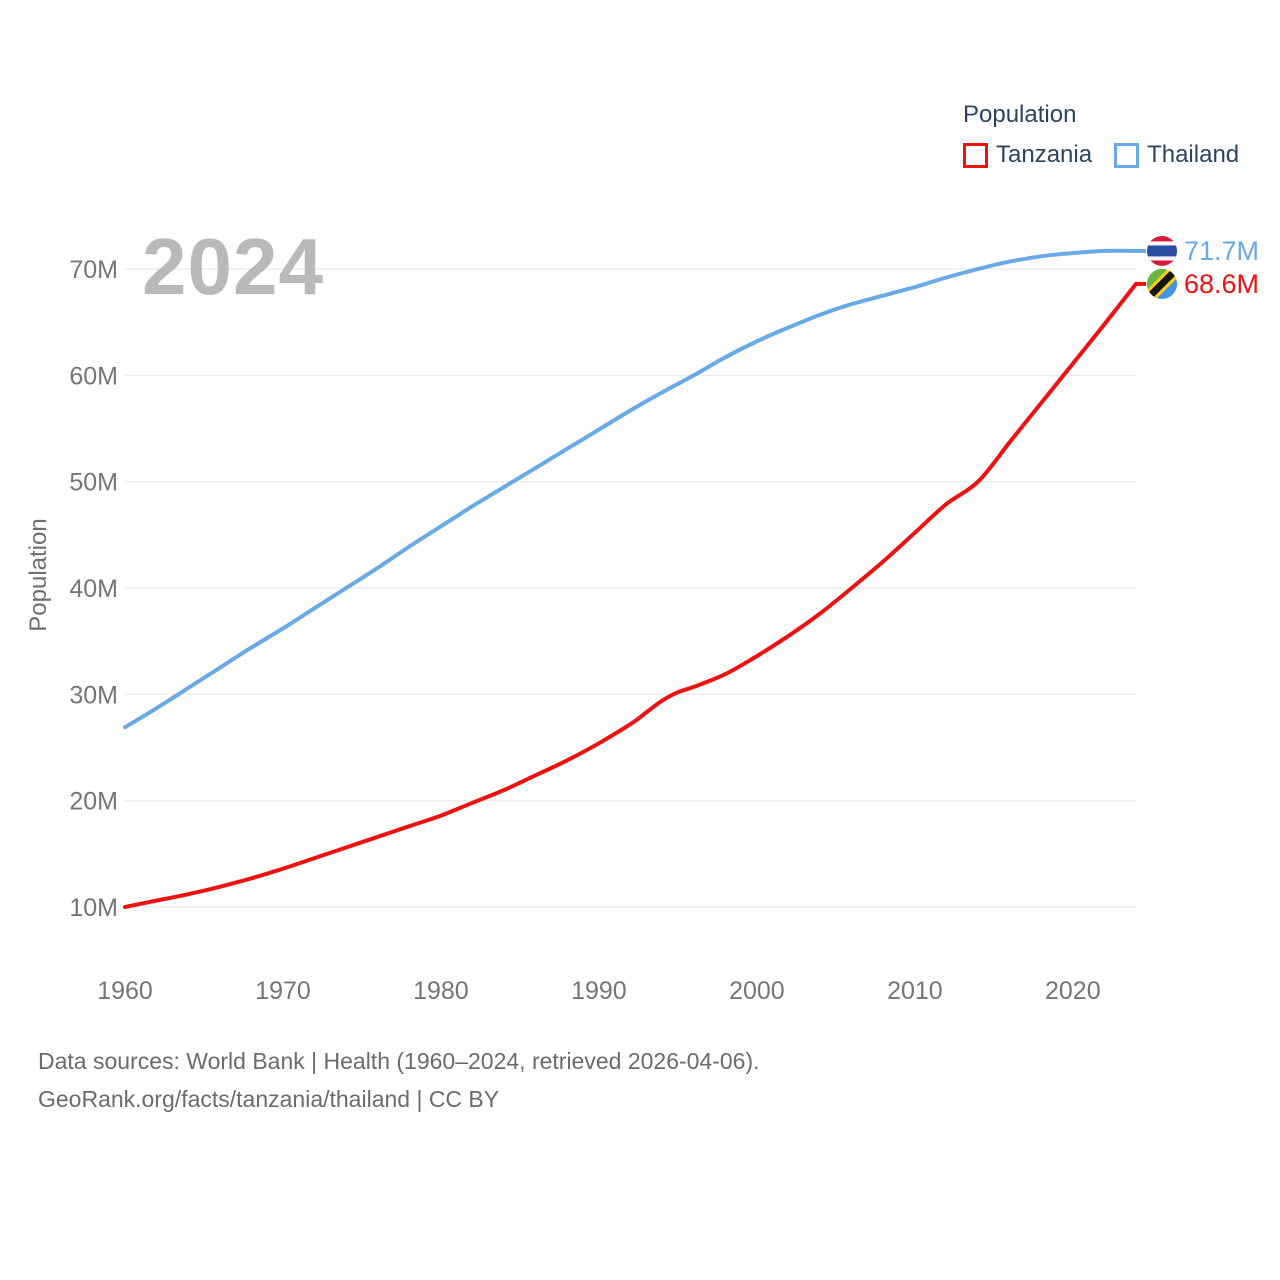 The width and height of the screenshot is (1280, 1280). I want to click on x-tick-label: 2010, so click(915, 991).